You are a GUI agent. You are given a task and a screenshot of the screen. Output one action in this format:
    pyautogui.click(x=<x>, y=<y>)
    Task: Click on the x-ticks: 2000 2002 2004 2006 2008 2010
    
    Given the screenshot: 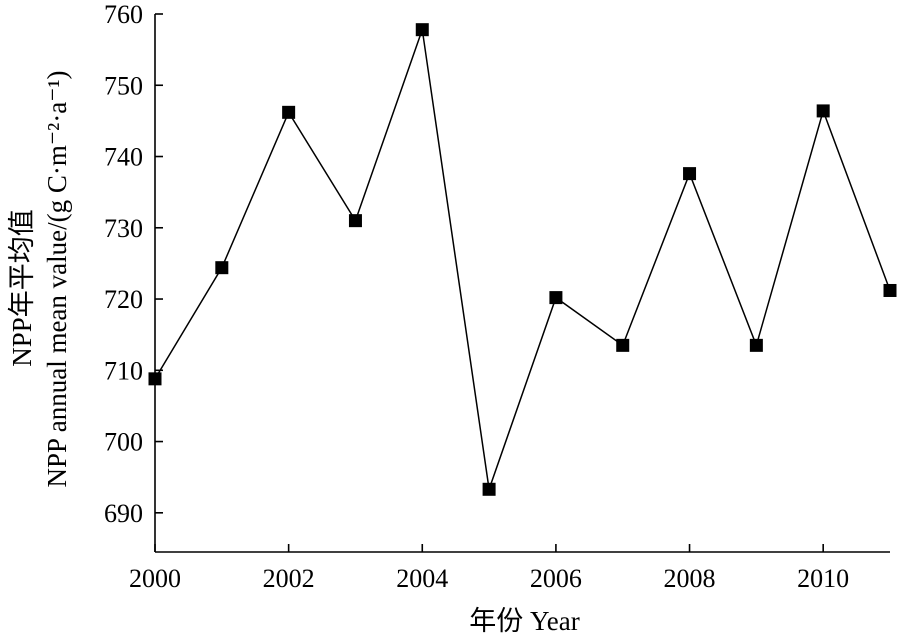 What is the action you would take?
    pyautogui.click(x=489, y=568)
    